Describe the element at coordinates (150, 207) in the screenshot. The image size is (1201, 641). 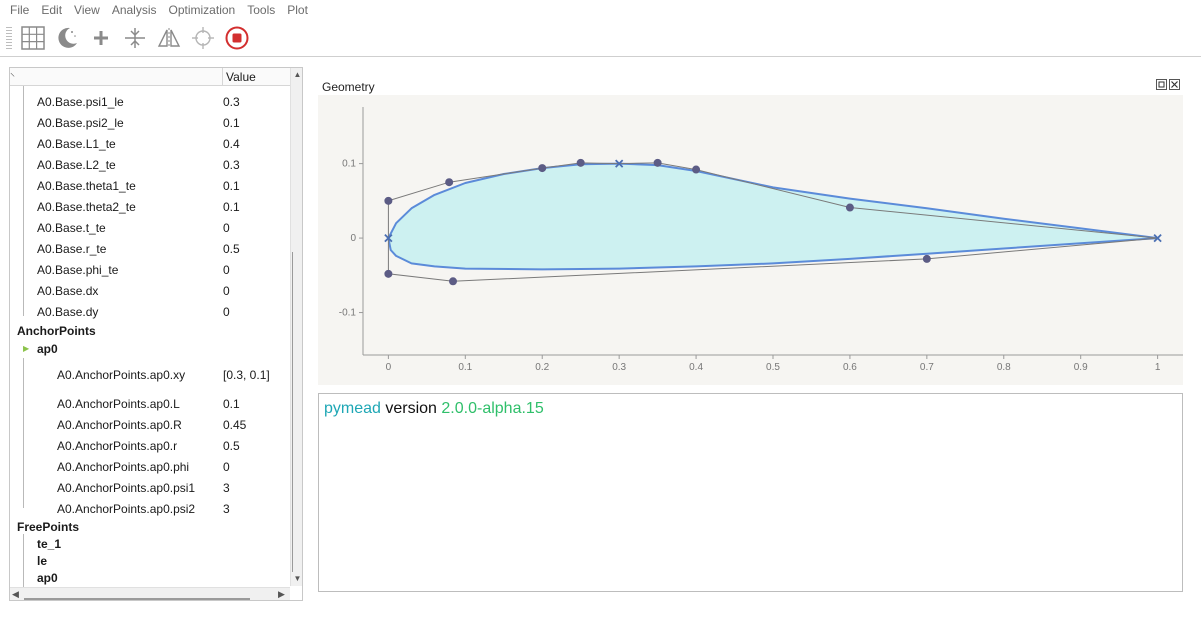
I see `tree-param-row: A0.Base.theta2_te 0.1` at that location.